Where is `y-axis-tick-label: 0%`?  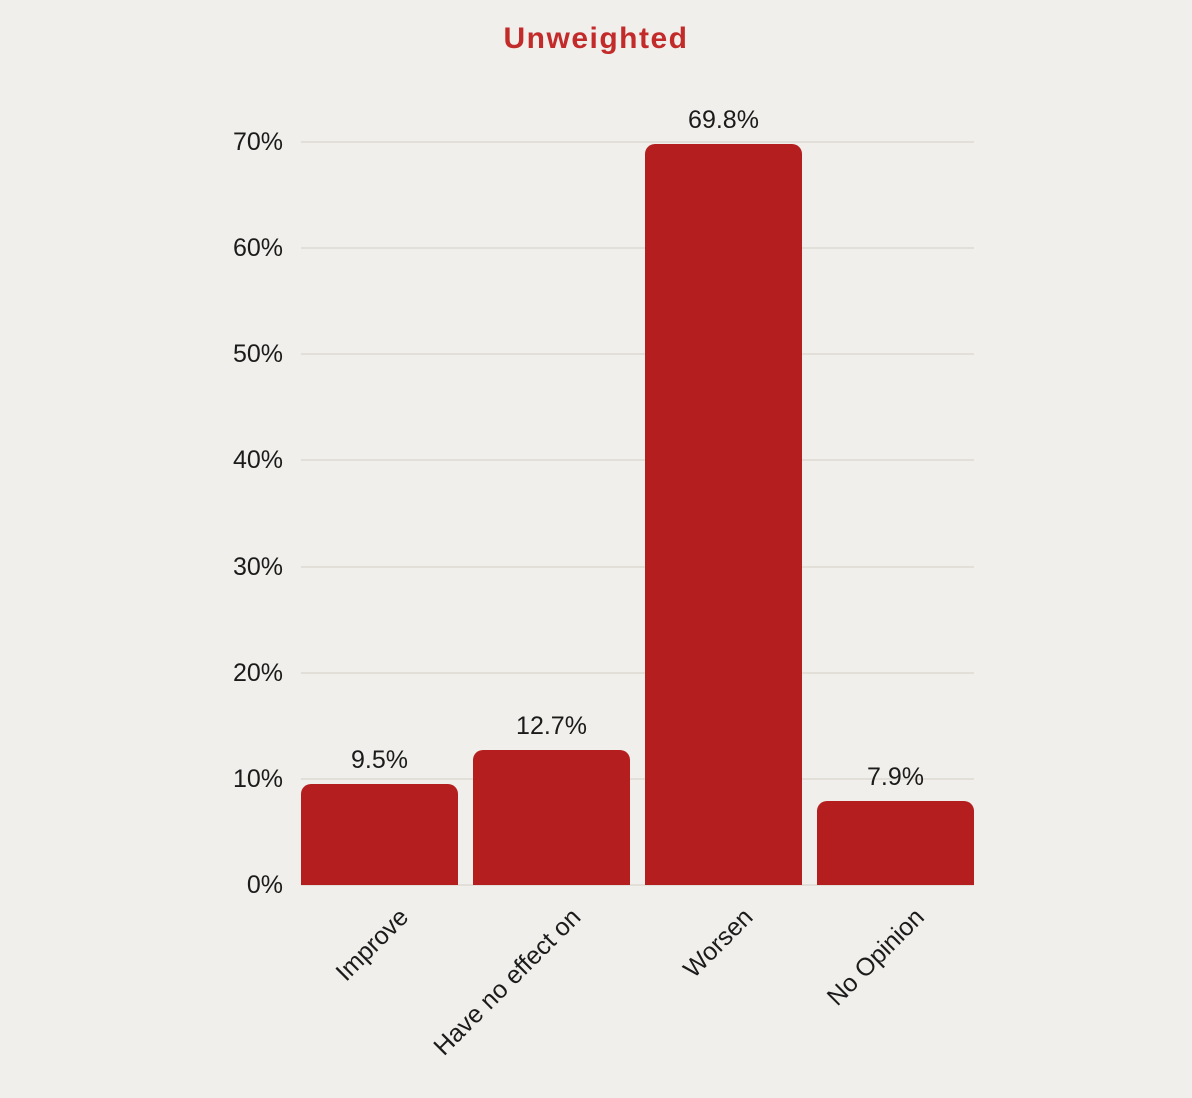
y-axis-tick-label: 0% is located at coordinates (264, 885).